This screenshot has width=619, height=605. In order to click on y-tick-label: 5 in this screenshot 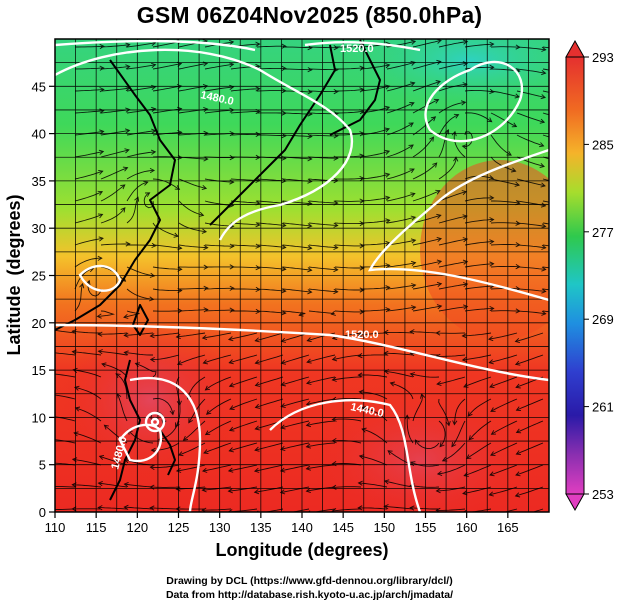, I will do `click(42, 465)`.